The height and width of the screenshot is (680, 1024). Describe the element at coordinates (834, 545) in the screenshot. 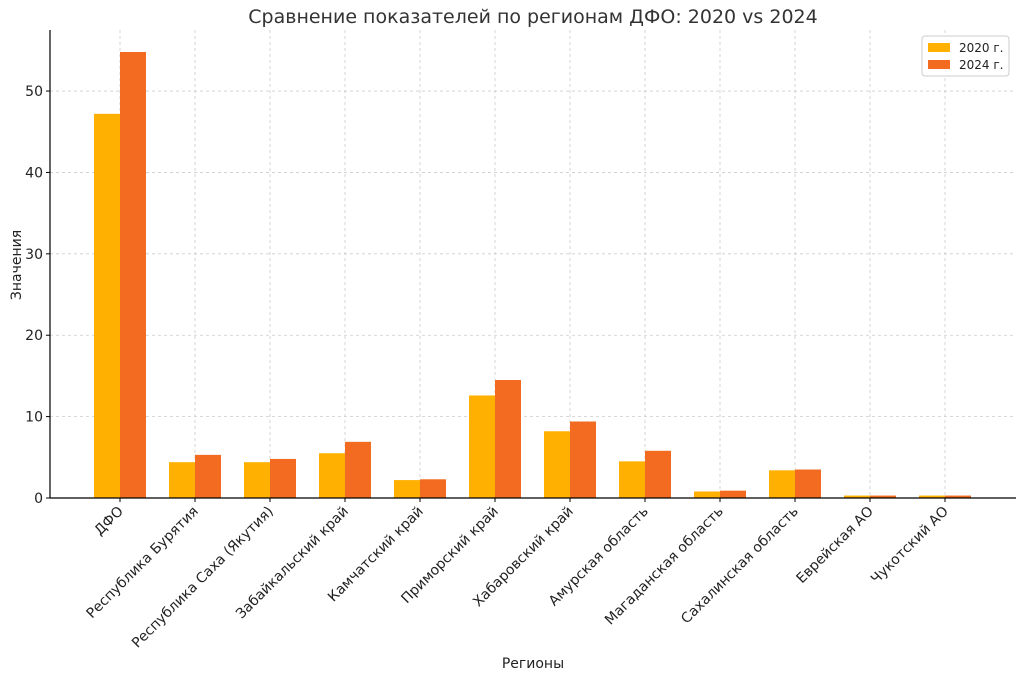

I see `x-tick-label: Еврейская АО` at that location.